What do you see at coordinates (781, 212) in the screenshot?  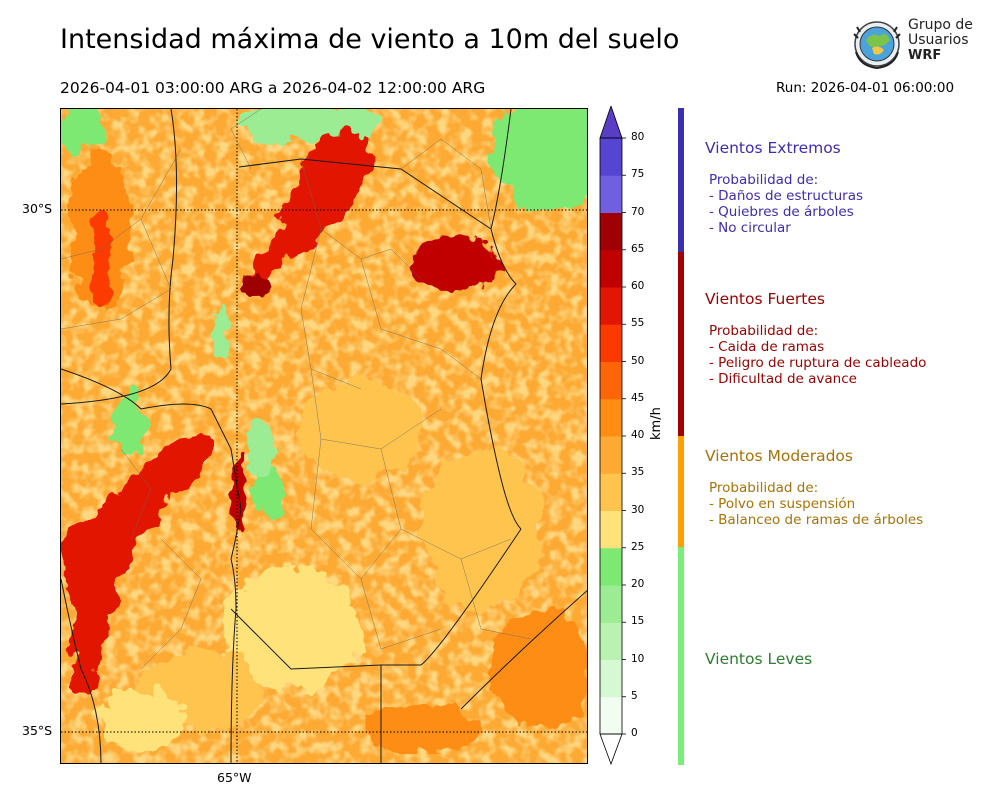 I see `category-description-line: - Quiebres de árboles` at bounding box center [781, 212].